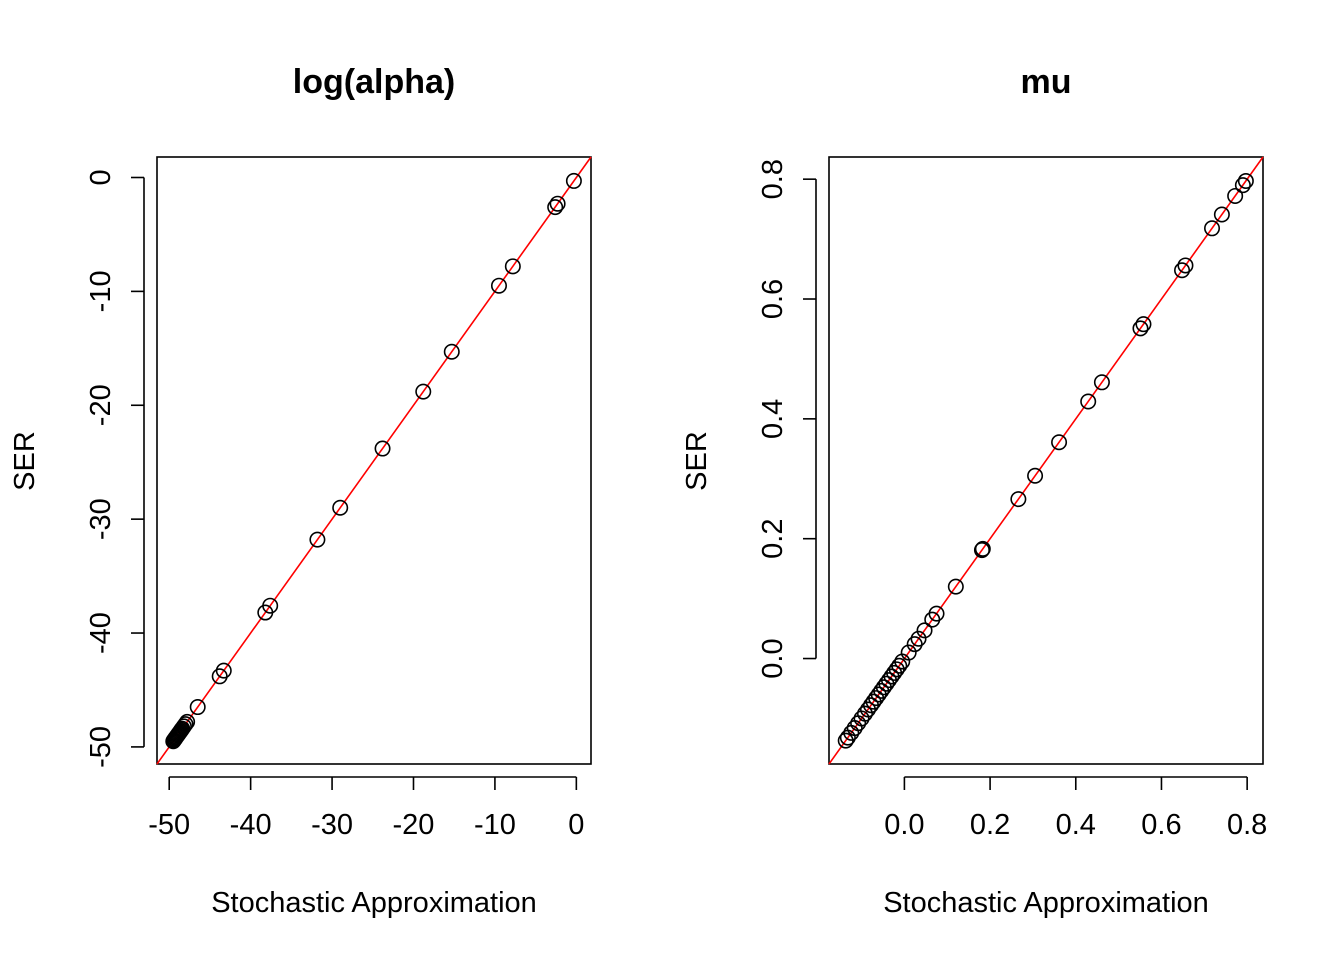 The height and width of the screenshot is (960, 1344). What do you see at coordinates (773, 179) in the screenshot?
I see `y-tick-label: 0.8` at bounding box center [773, 179].